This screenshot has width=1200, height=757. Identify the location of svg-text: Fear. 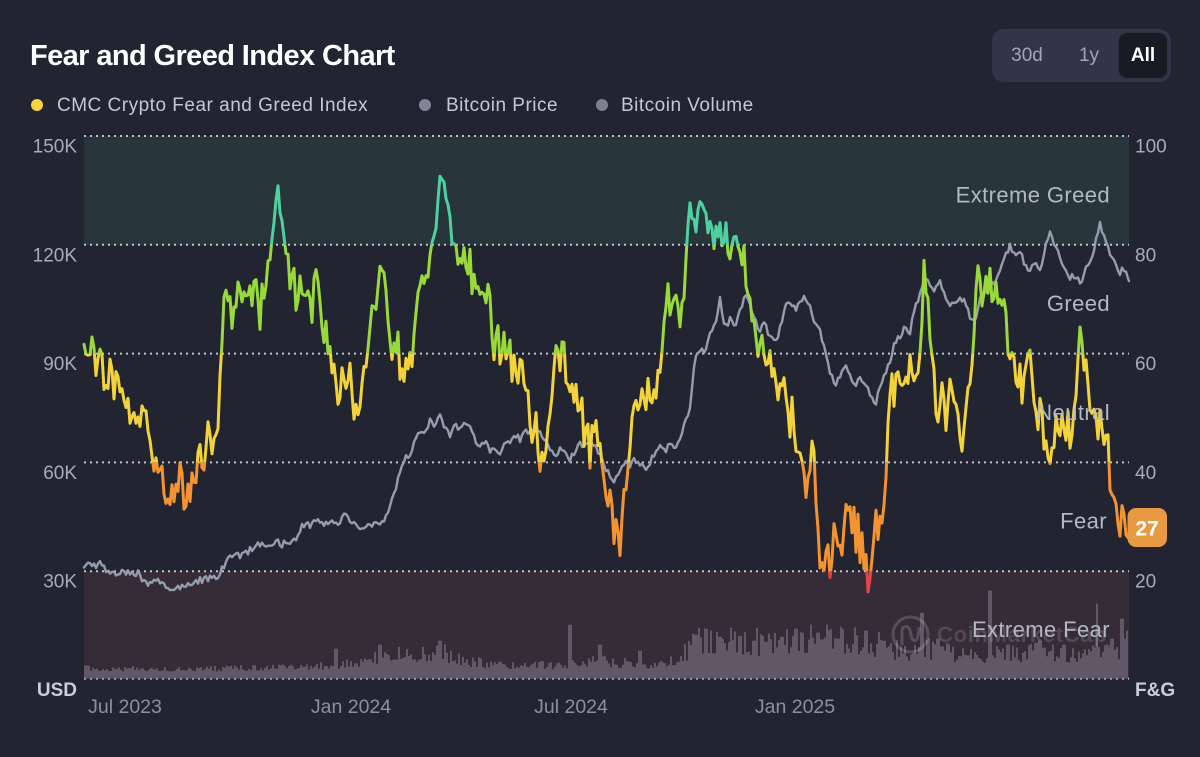
(1083, 521).